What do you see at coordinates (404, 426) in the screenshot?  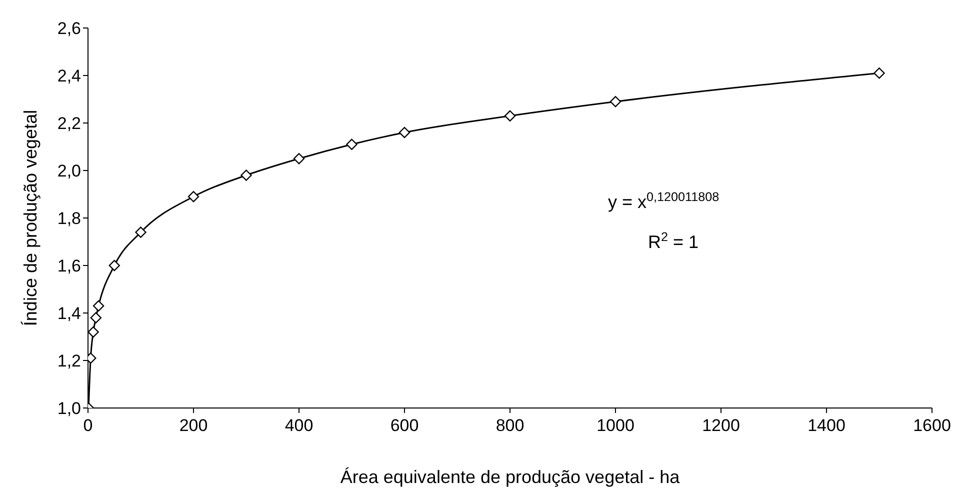 I see `x-tick-label: 600` at bounding box center [404, 426].